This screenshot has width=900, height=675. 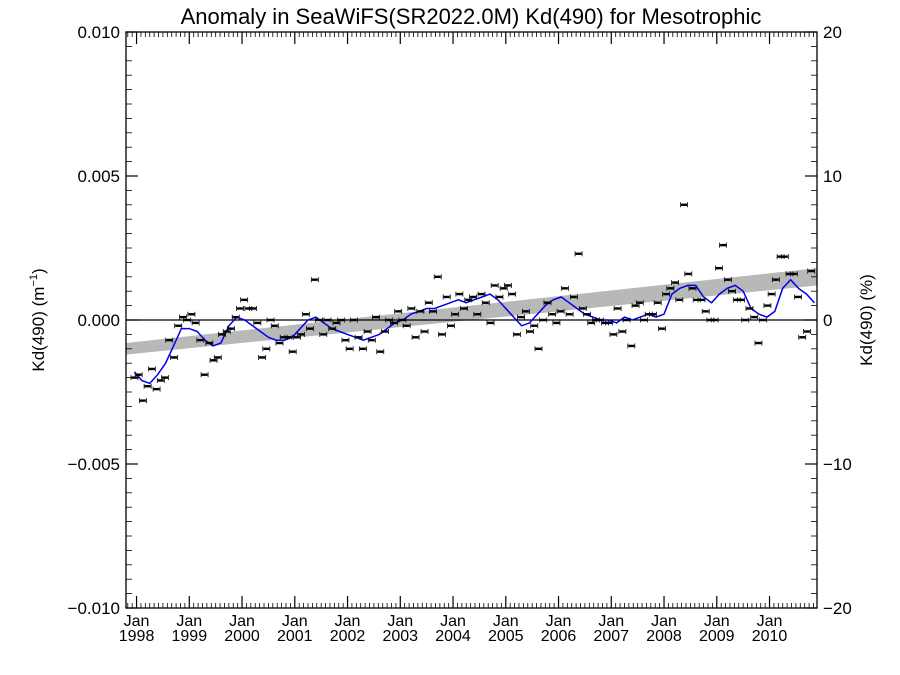 What do you see at coordinates (832, 32) in the screenshot?
I see `y-right-tick-label: 20` at bounding box center [832, 32].